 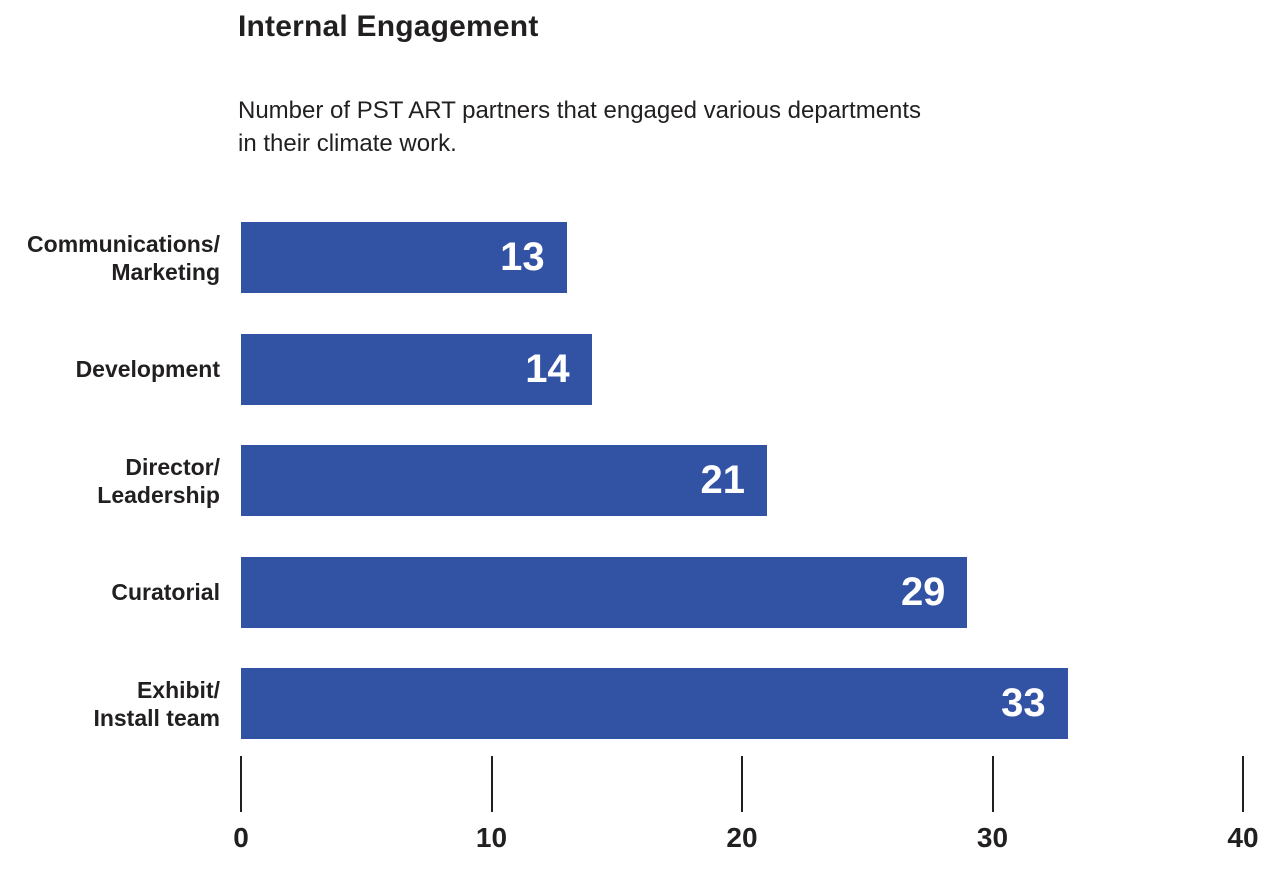 What do you see at coordinates (165, 592) in the screenshot?
I see `category-label-line: Curatorial` at bounding box center [165, 592].